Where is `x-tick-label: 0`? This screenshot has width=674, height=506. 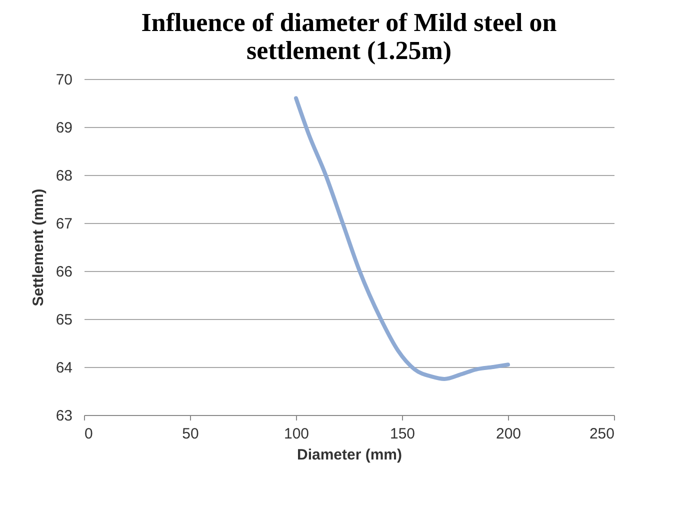
x-tick-label: 0 is located at coordinates (88, 434).